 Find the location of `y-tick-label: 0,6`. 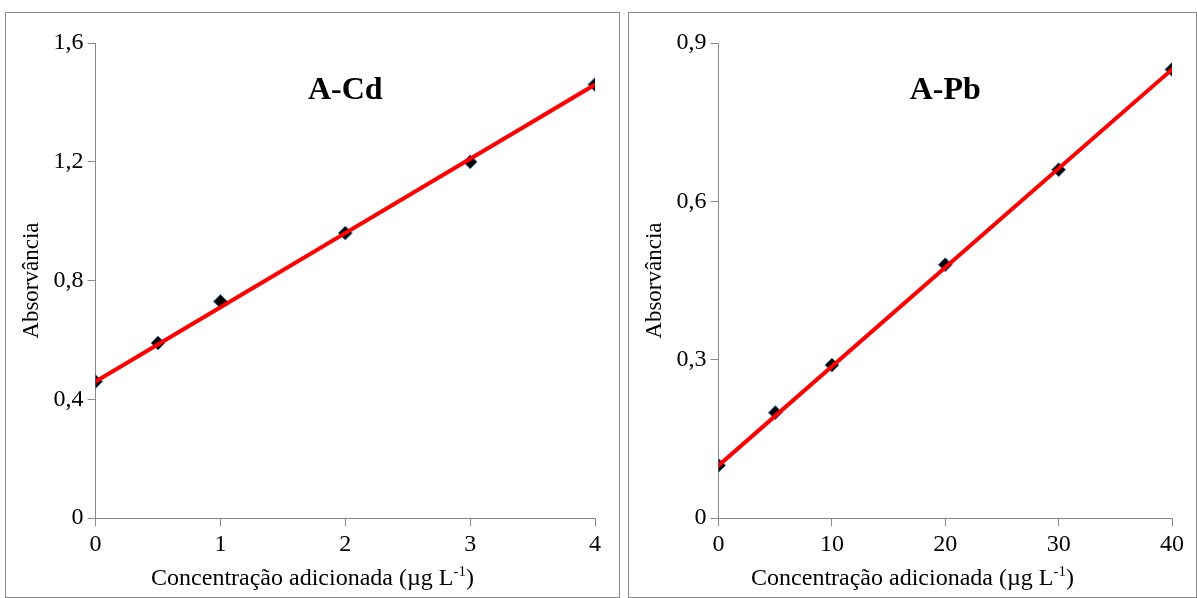

y-tick-label: 0,6 is located at coordinates (691, 199).